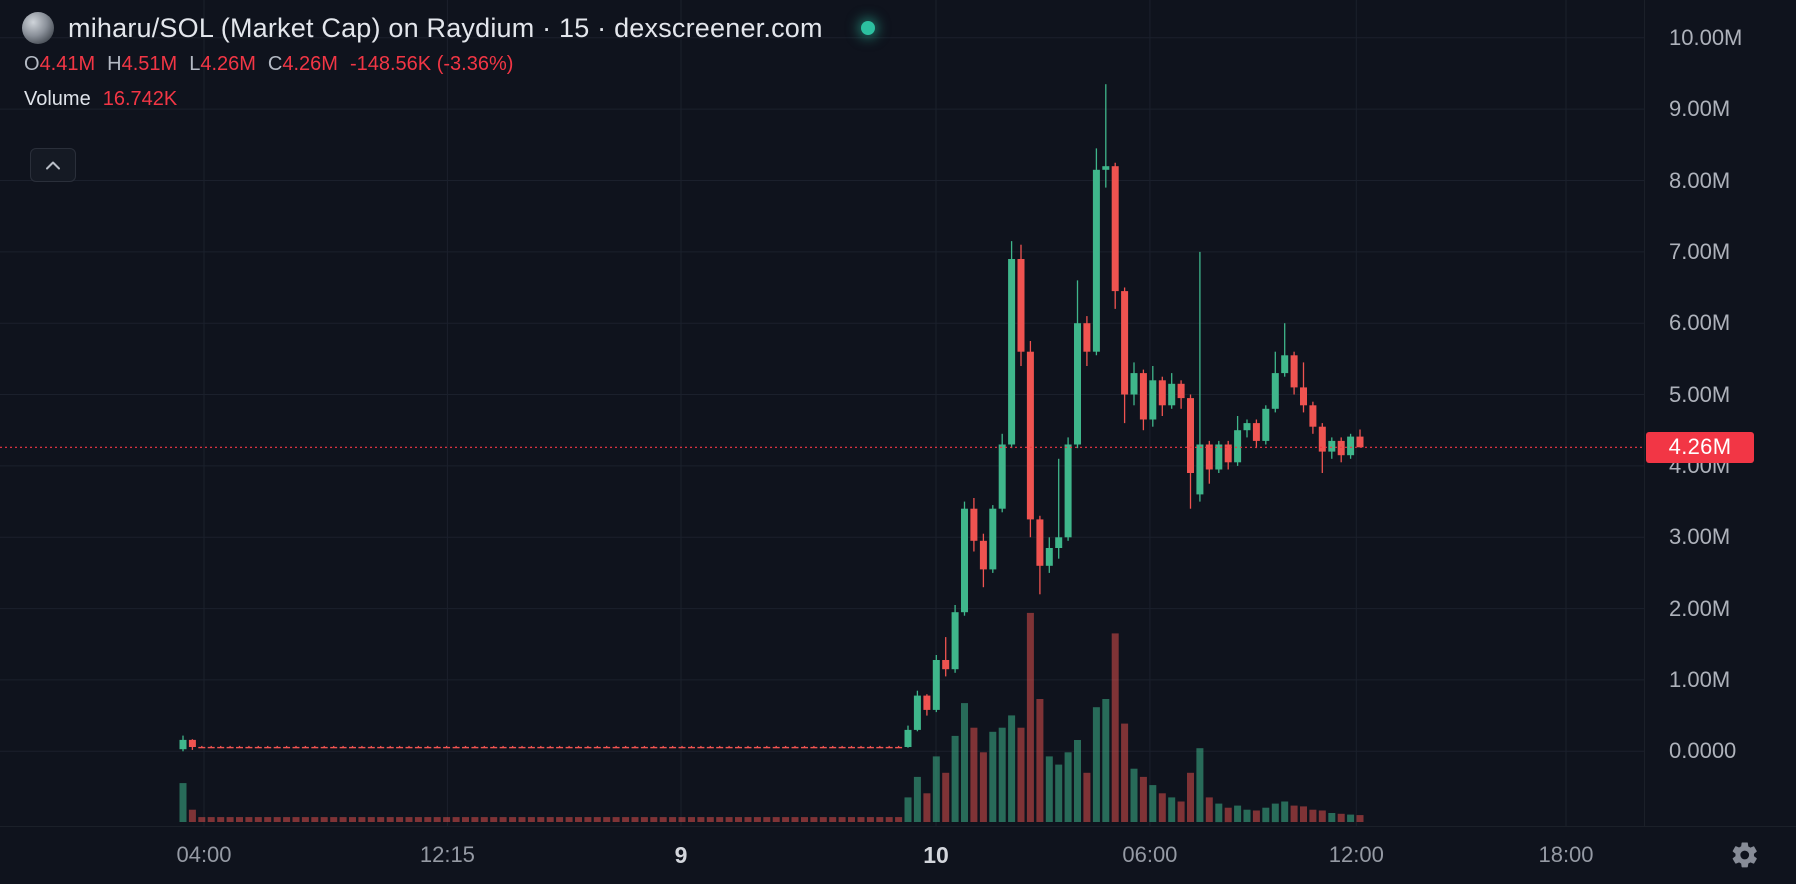 The width and height of the screenshot is (1796, 884). Describe the element at coordinates (681, 855) in the screenshot. I see `time-tick: 9` at that location.